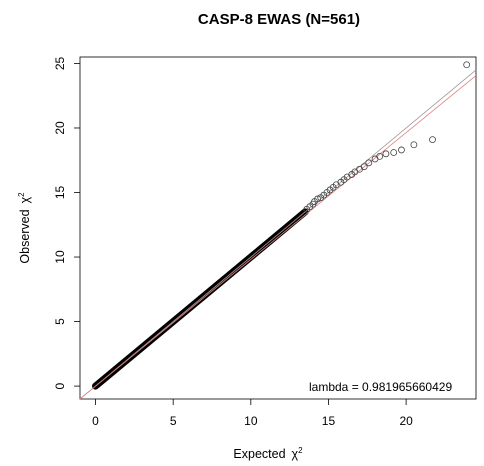  What do you see at coordinates (406, 421) in the screenshot?
I see `x-tick-label: 20` at bounding box center [406, 421].